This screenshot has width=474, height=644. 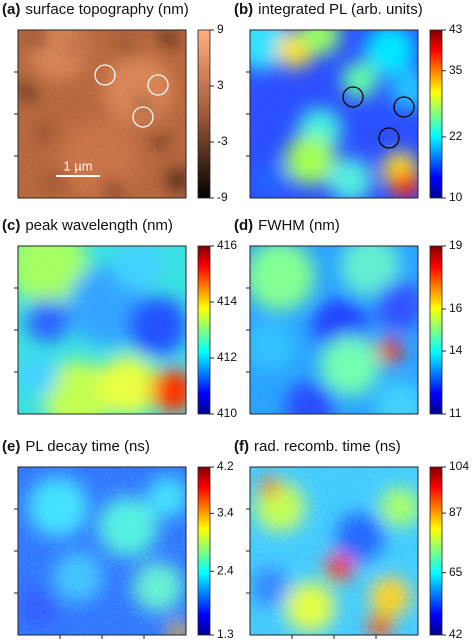 What do you see at coordinates (87, 446) in the screenshot?
I see `panel-title-text: PL decay time (ns)` at bounding box center [87, 446].